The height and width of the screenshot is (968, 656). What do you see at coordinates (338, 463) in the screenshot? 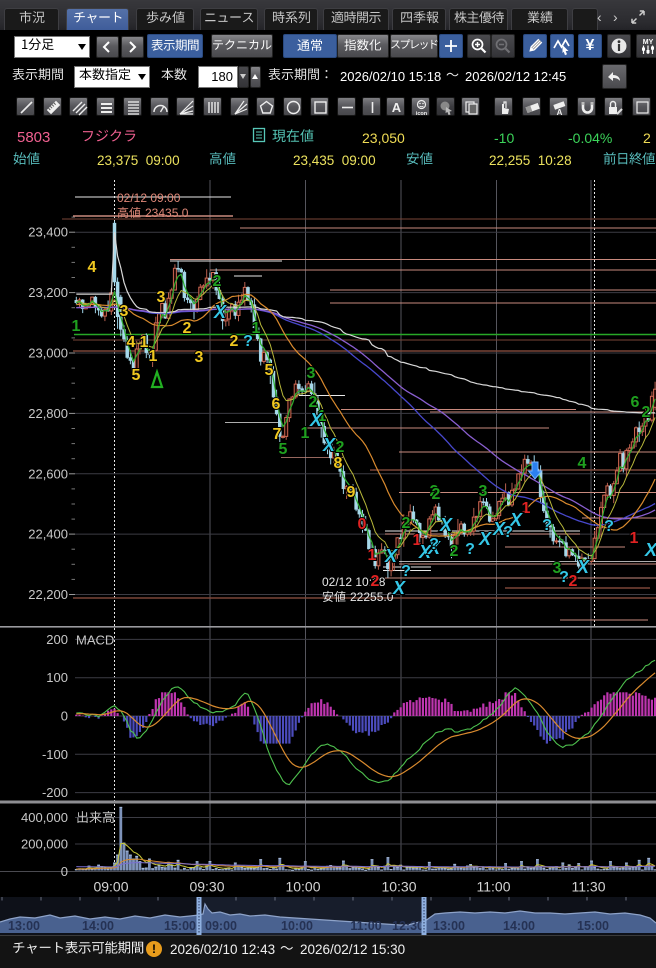
I see `svg-text: 8` at bounding box center [338, 463].